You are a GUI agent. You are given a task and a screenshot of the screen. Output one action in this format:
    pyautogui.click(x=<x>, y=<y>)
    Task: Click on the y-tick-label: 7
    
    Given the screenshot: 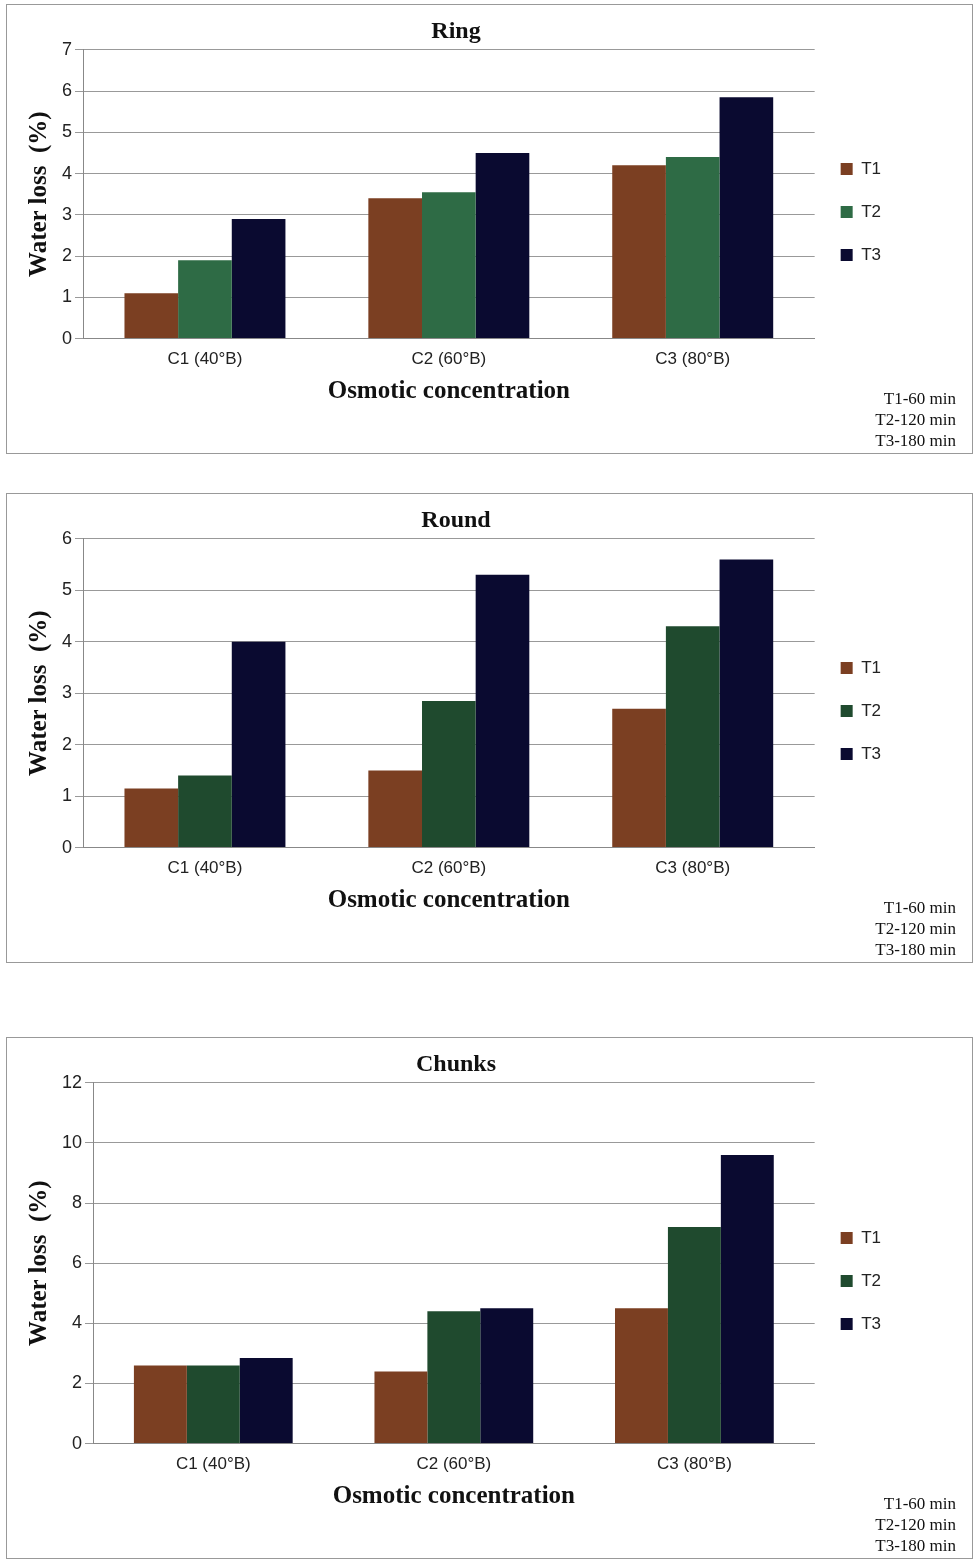 What is the action you would take?
    pyautogui.click(x=67, y=48)
    